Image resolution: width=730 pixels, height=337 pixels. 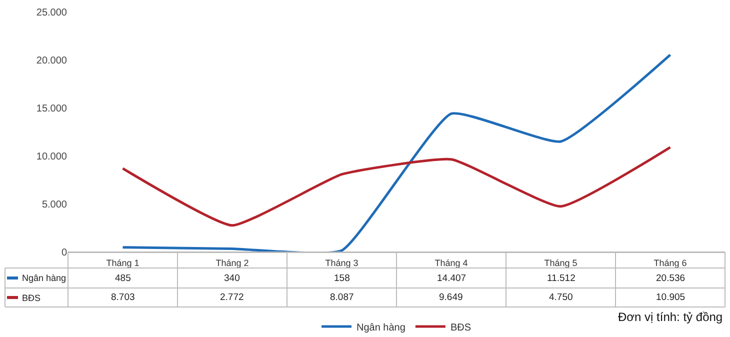 I want to click on text: Đơn vị tính: tỷ đồng, so click(x=670, y=317).